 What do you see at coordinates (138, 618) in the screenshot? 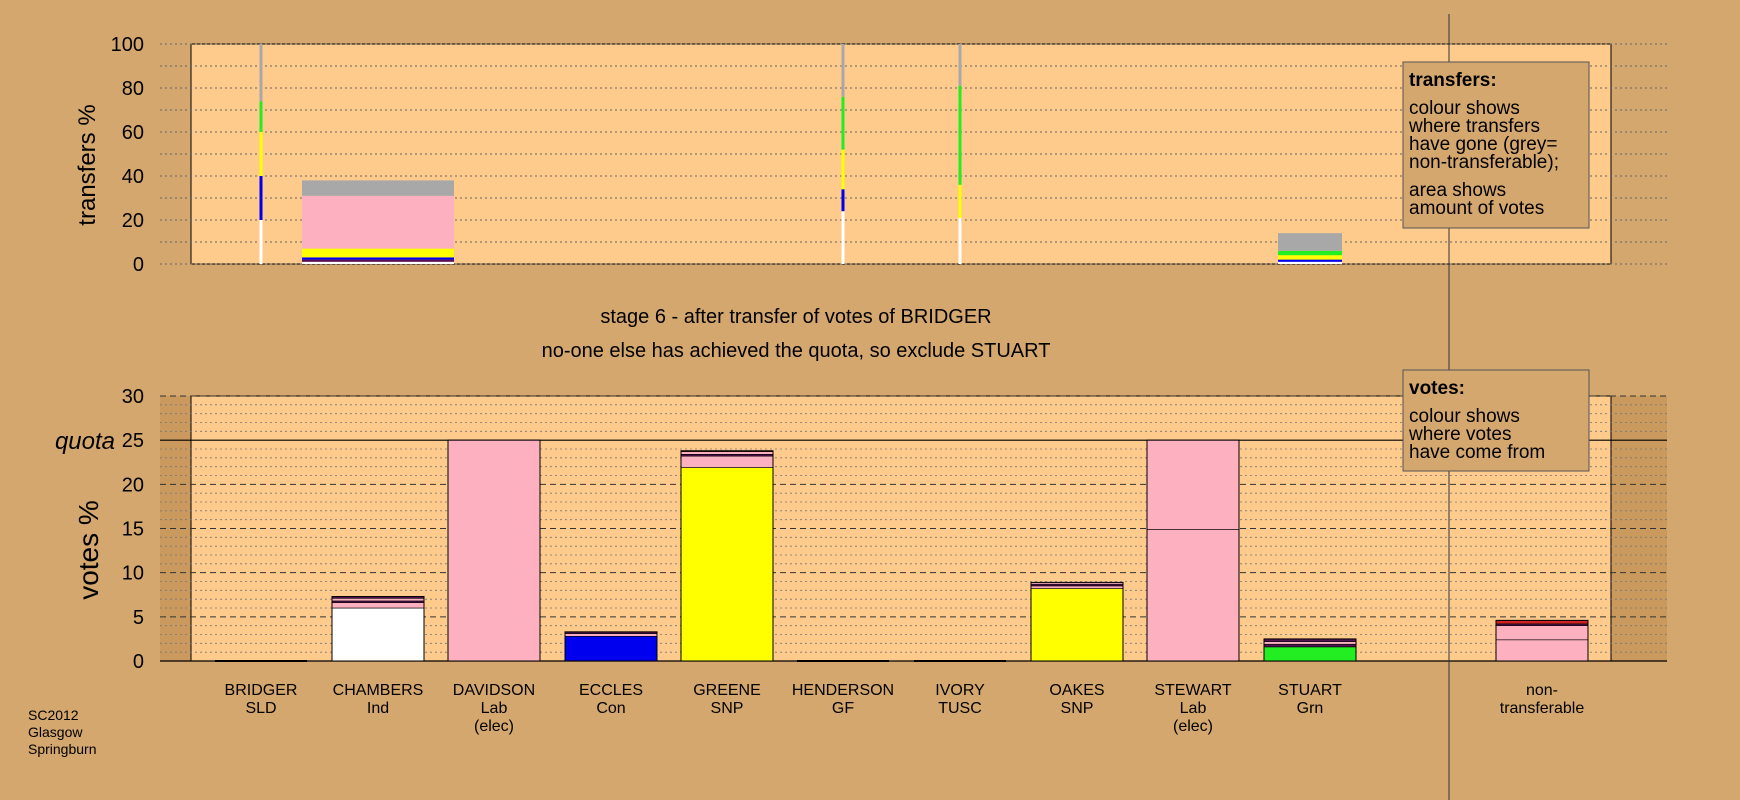
I see `votes-y-tick-label: 5` at bounding box center [138, 618].